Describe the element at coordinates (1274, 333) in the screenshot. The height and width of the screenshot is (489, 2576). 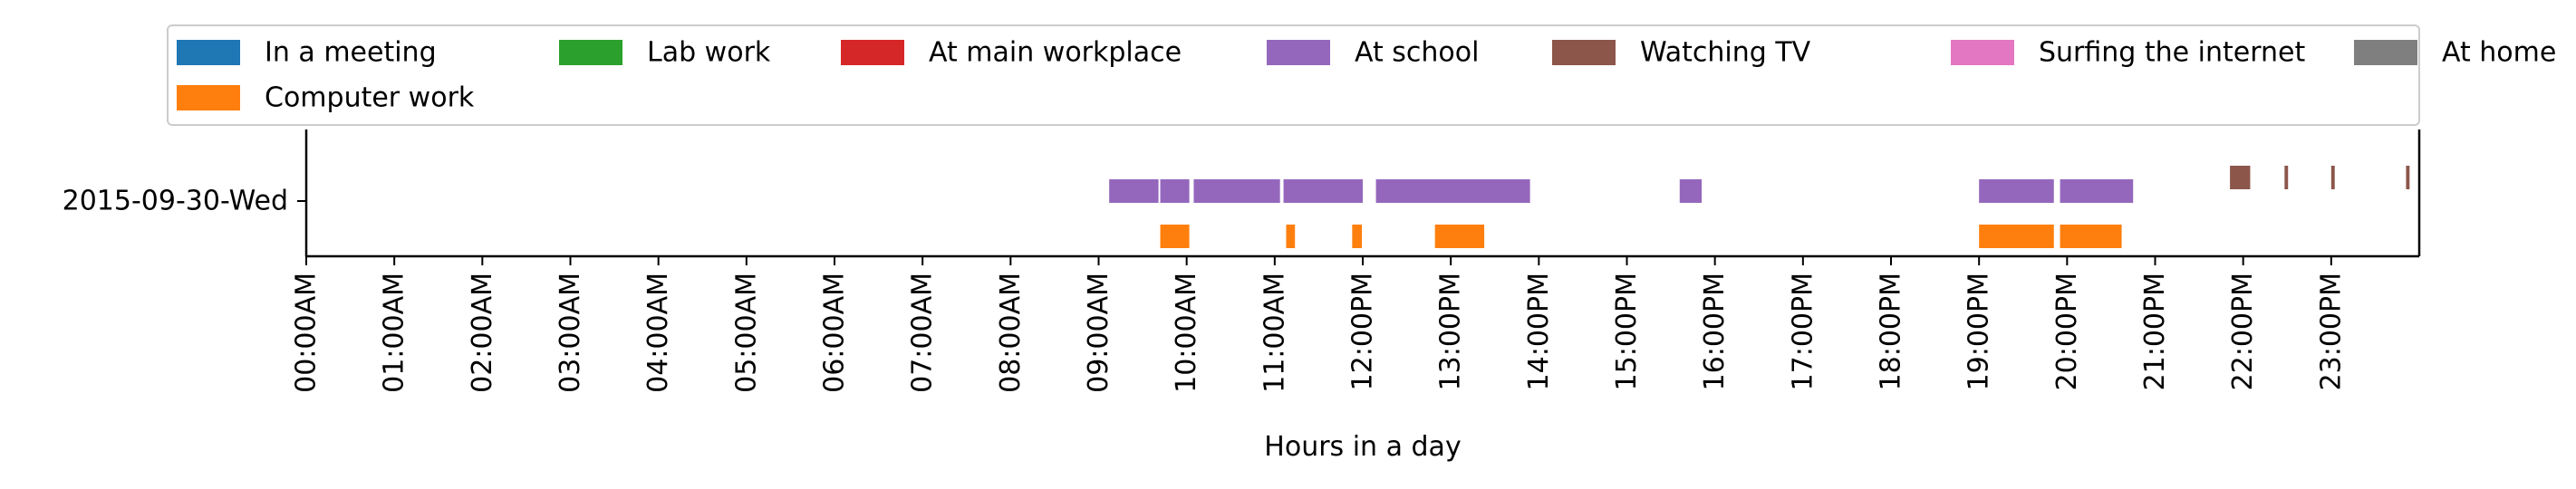
I see `x-tick-label: 11:00AM` at that location.